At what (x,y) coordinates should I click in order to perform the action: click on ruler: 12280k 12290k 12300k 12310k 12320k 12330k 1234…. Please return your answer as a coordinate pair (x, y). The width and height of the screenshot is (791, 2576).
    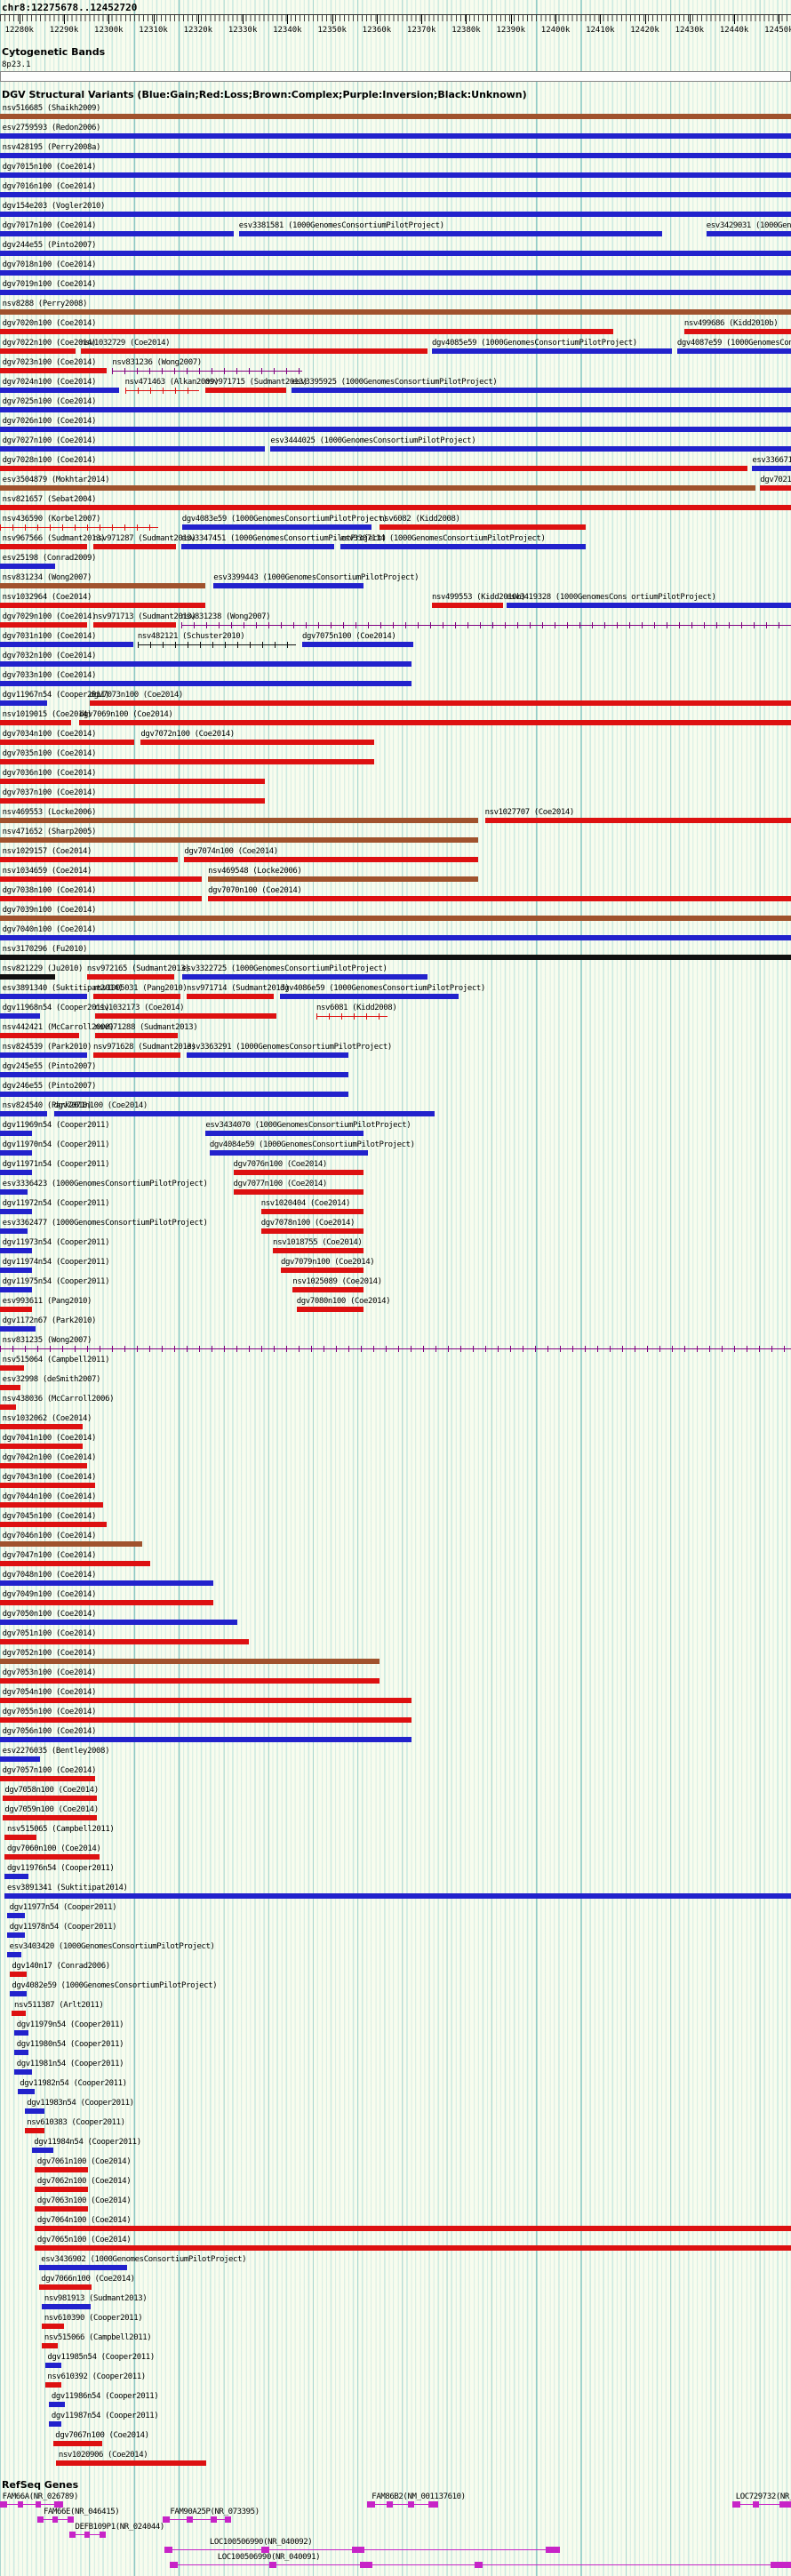
    Looking at the image, I should click on (395, 26).